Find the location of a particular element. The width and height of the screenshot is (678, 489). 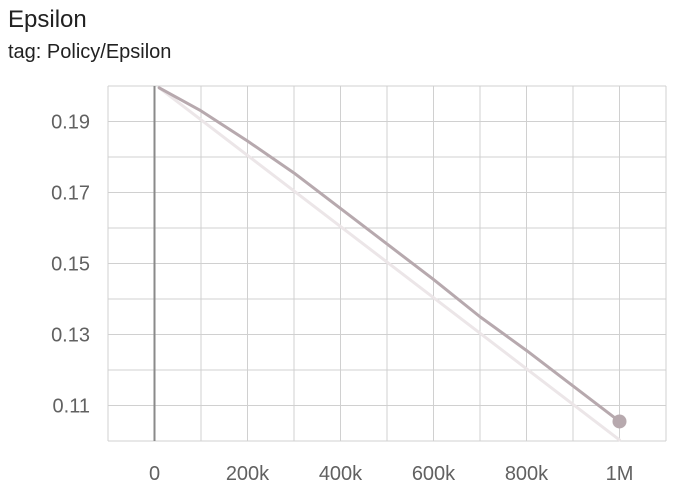

y-axis-ticks: 0.11 0.13 0.15 0.17 0.19 is located at coordinates (70, 265).